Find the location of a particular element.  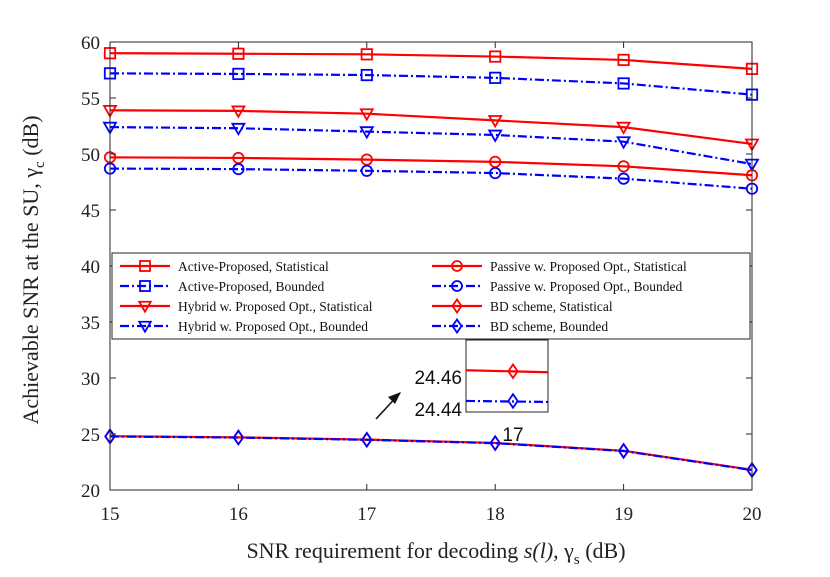

y-axis-label: Achievable SNR at the SU, γc (dB) is located at coordinates (33, 269).